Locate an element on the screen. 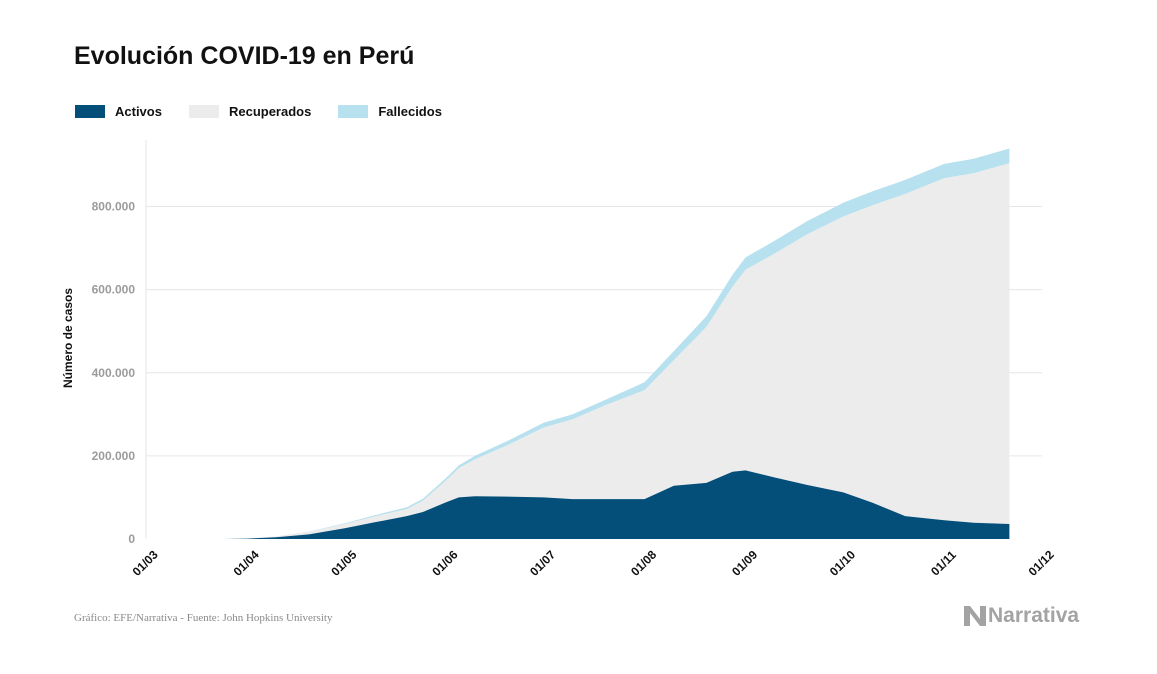 This screenshot has width=1157, height=674. brand-name: Narrativa is located at coordinates (1034, 615).